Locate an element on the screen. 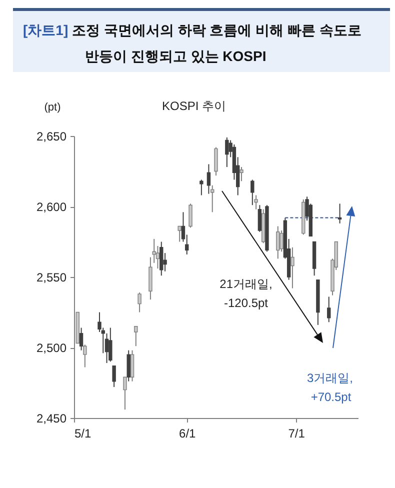 This screenshot has width=395, height=488. y-tick-label: 2,450 is located at coordinates (51, 419).